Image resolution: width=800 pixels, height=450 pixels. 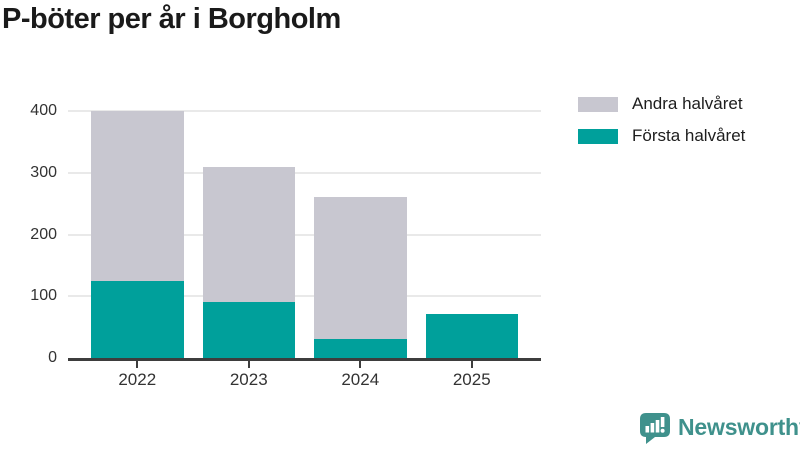 I want to click on legend-item-forsta-halvaret: Första halvåret, so click(x=661, y=136).